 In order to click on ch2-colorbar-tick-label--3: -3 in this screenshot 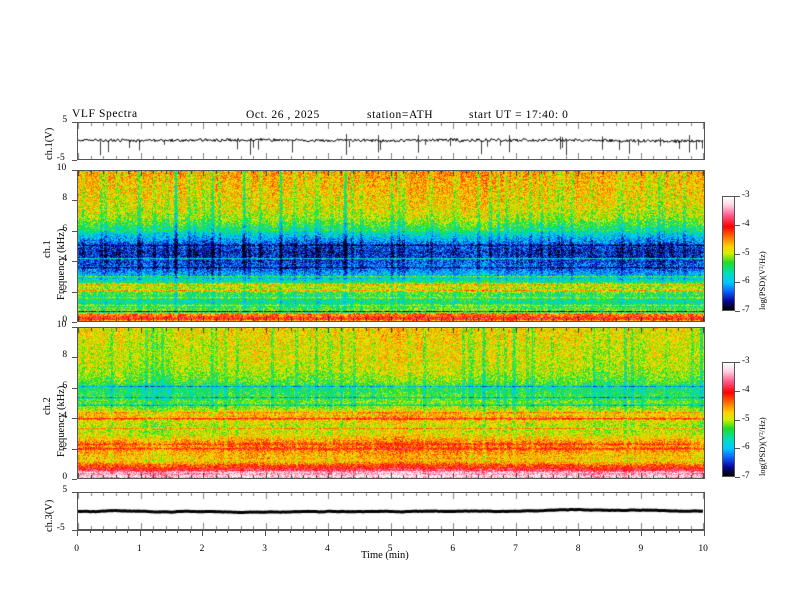, I will do `click(746, 360)`.